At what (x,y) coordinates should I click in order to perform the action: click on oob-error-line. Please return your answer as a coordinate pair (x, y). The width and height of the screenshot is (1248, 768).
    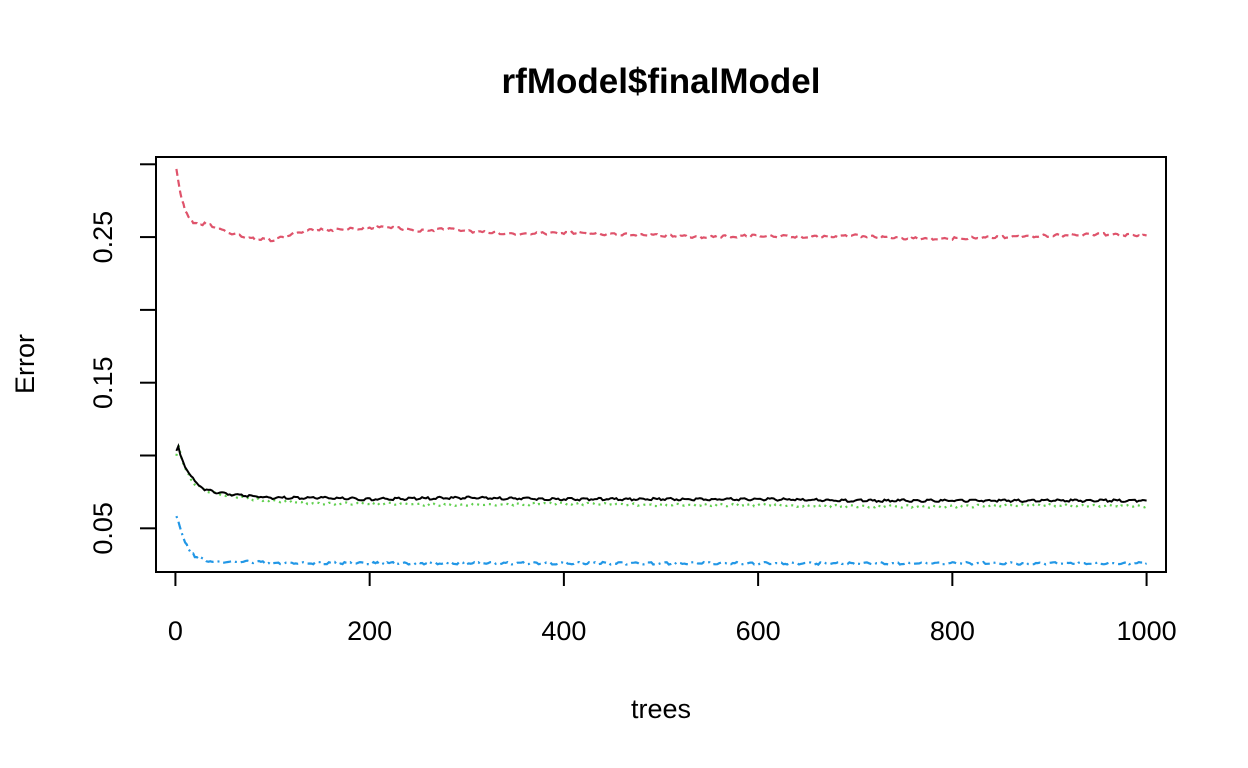
    Looking at the image, I should click on (661, 473).